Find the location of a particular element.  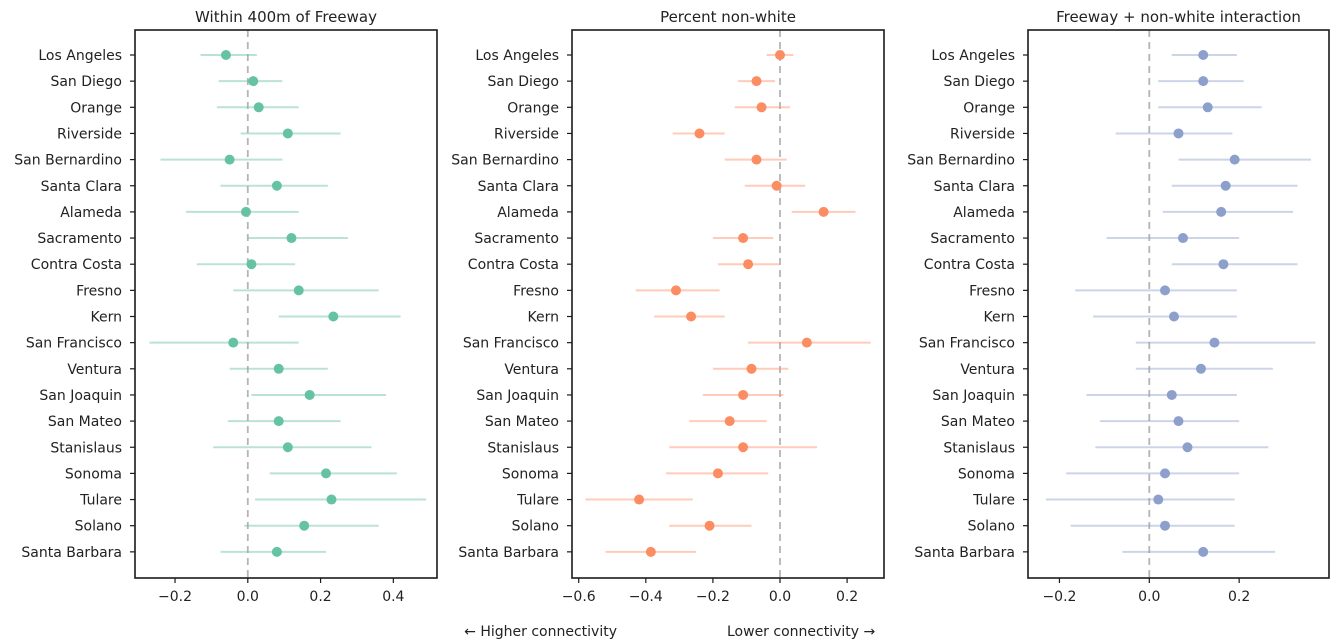

x-tick-label: −0.6 is located at coordinates (579, 597).